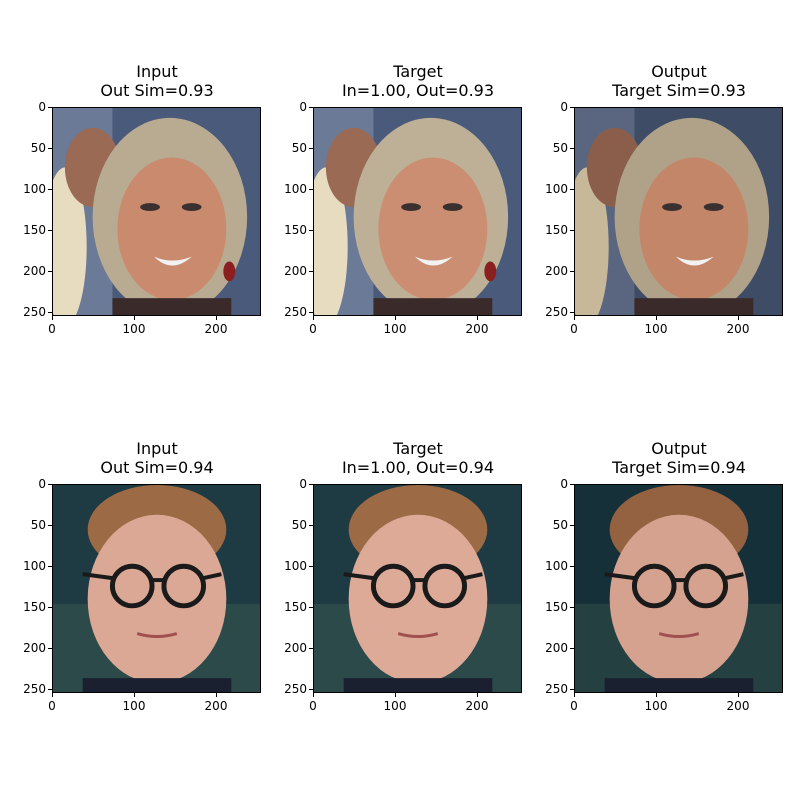 The image size is (800, 800). I want to click on man-glasses-face-target-image, so click(417, 588).